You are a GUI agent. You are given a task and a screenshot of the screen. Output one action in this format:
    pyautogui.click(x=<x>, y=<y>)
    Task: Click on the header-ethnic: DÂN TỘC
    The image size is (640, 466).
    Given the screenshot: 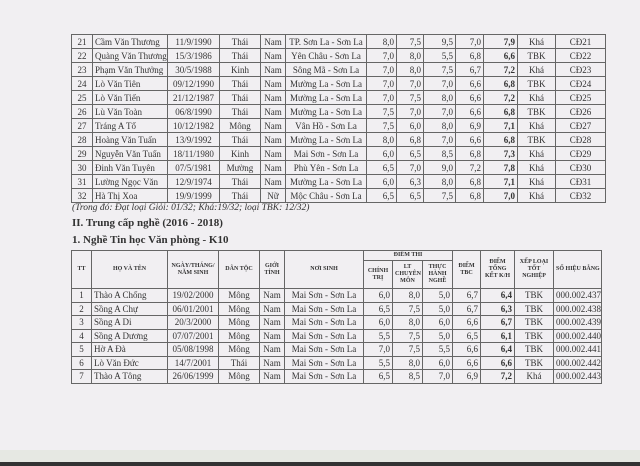 What is the action you would take?
    pyautogui.click(x=239, y=269)
    